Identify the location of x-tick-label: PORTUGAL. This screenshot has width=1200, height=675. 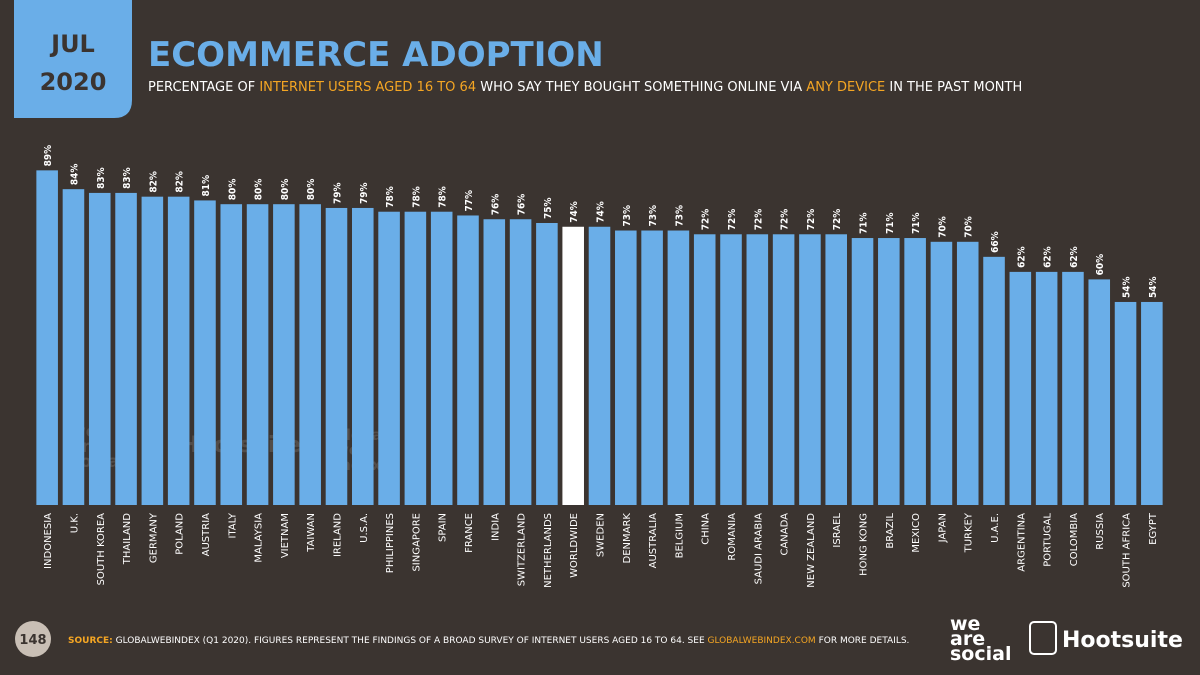
(1048, 540).